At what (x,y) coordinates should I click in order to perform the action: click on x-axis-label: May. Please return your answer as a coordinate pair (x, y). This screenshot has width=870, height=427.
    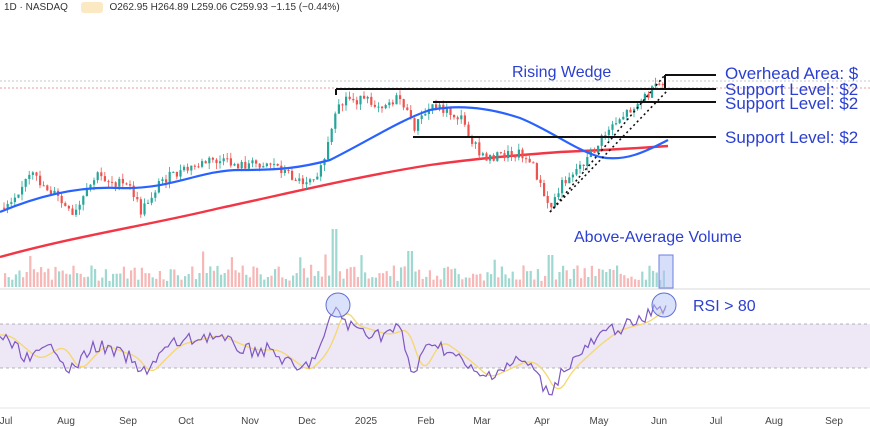
    Looking at the image, I should click on (599, 421).